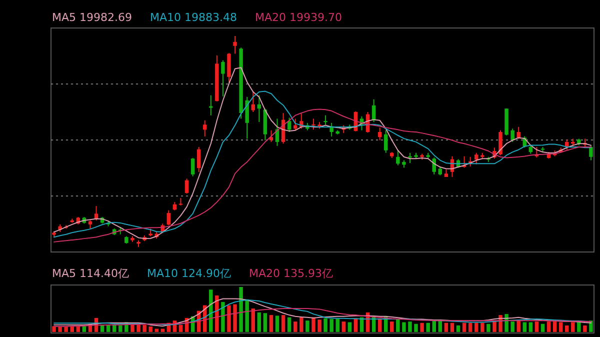 This screenshot has height=337, width=600. What do you see at coordinates (291, 273) in the screenshot?
I see `text: MA20 135.93亿` at bounding box center [291, 273].